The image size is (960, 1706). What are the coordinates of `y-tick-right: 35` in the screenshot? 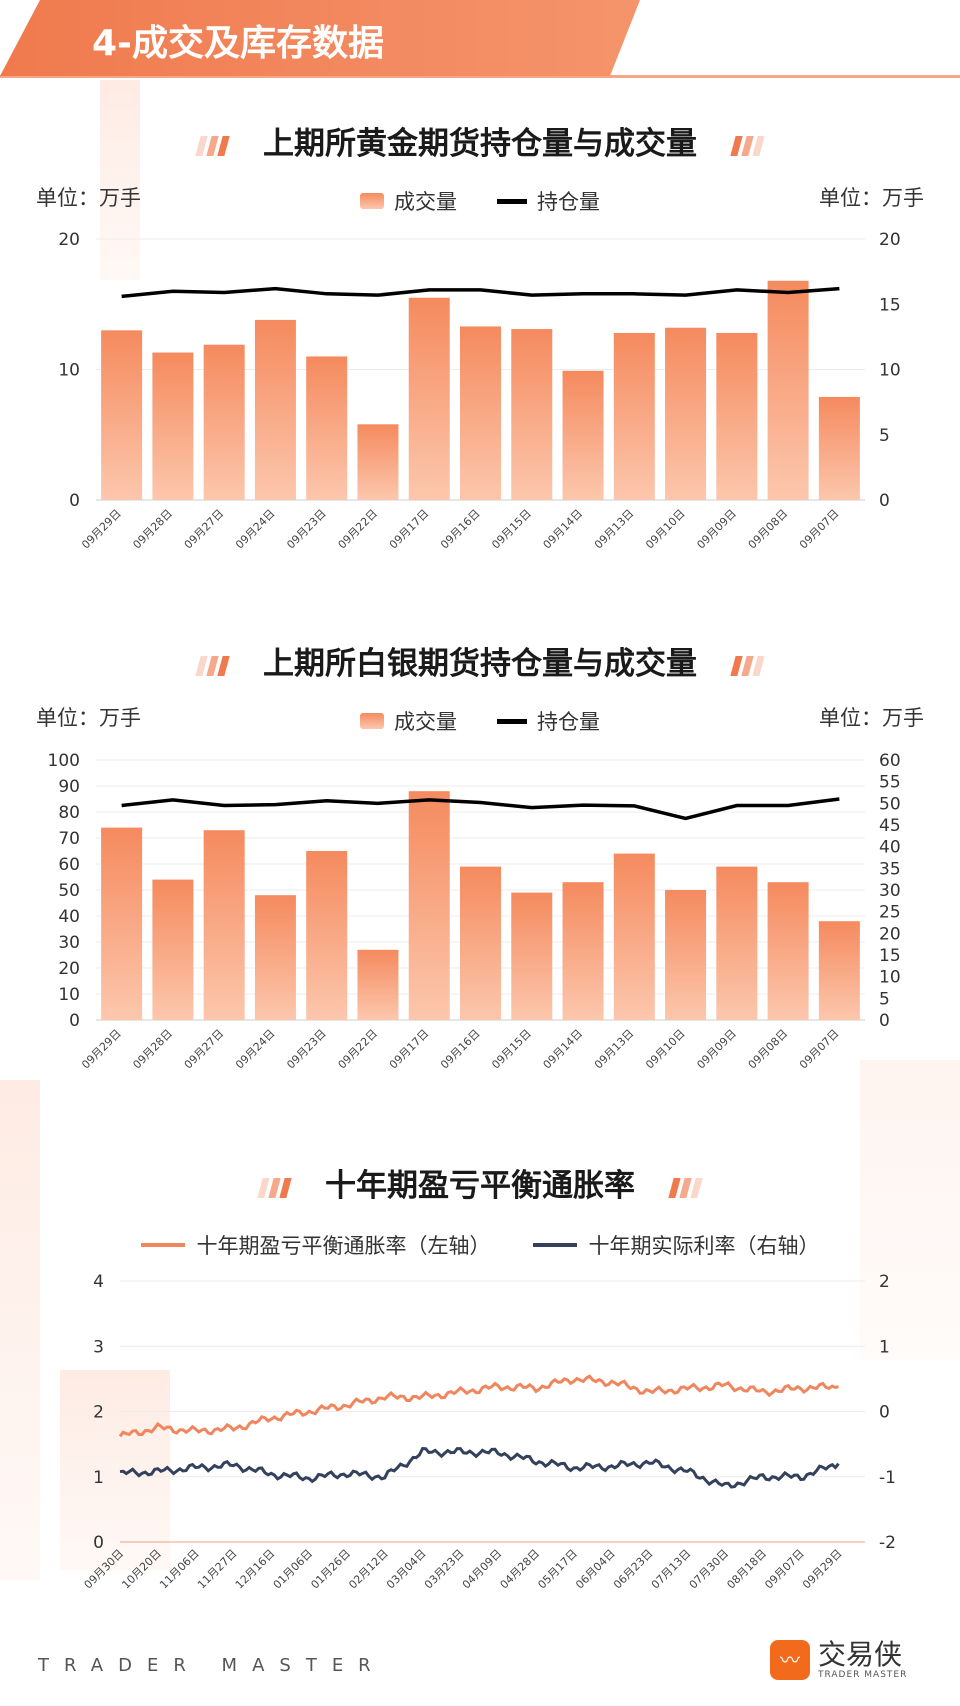 It's located at (890, 869).